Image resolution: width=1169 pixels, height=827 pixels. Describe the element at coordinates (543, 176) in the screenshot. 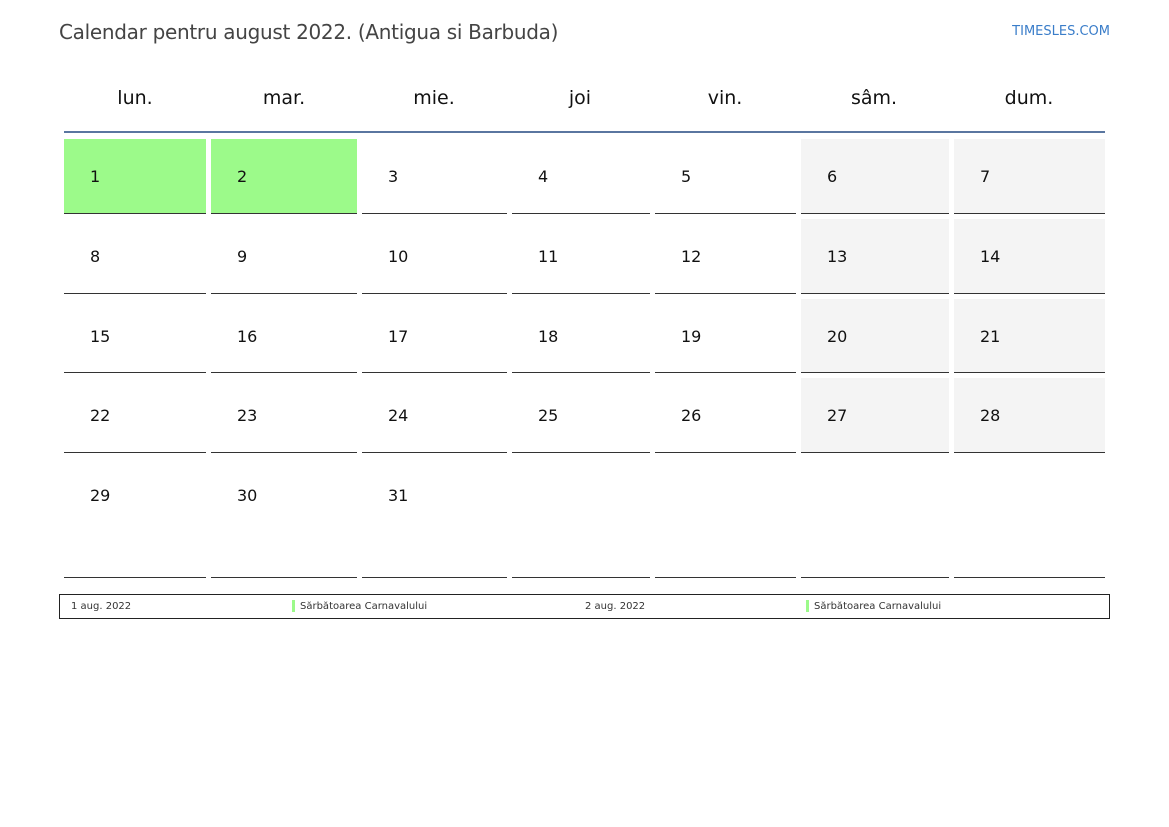

I see `day-number: 4` at that location.